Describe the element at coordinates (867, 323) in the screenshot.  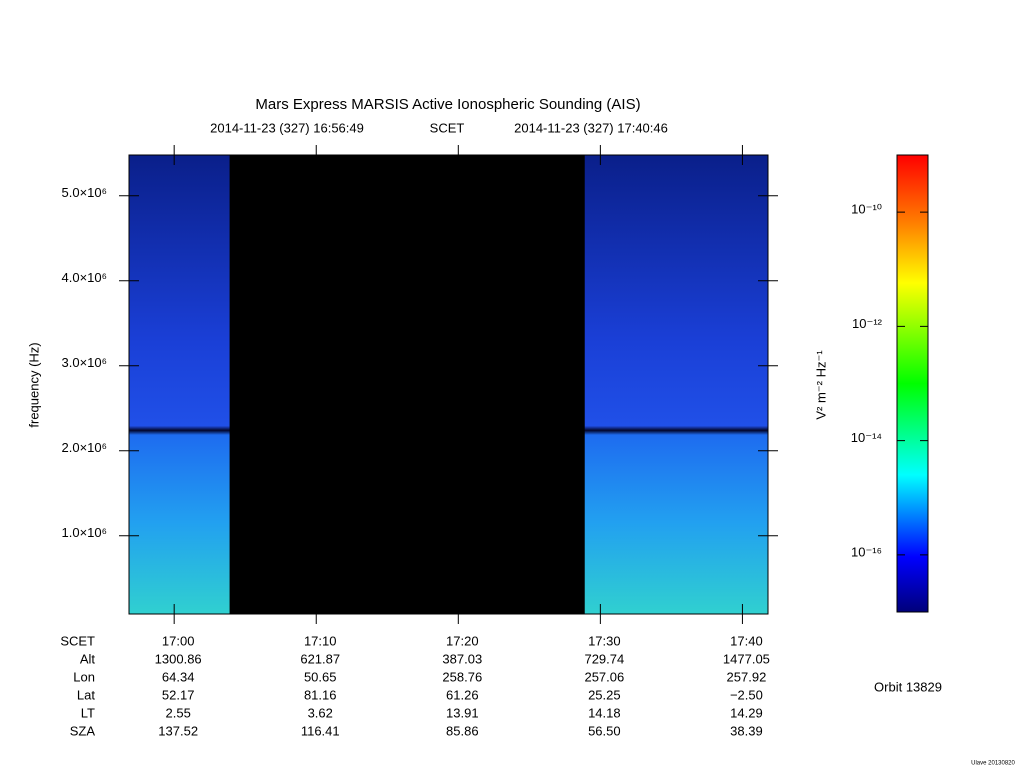
I see `colorbar-tick-label: 10⁻¹²` at that location.